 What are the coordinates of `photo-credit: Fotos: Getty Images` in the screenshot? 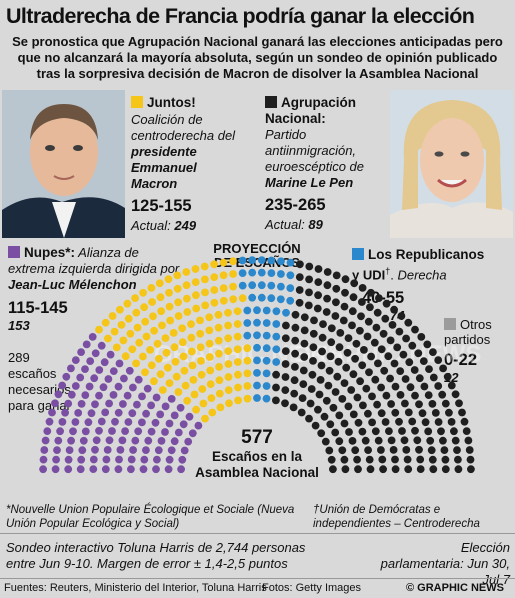 It's located at (312, 588).